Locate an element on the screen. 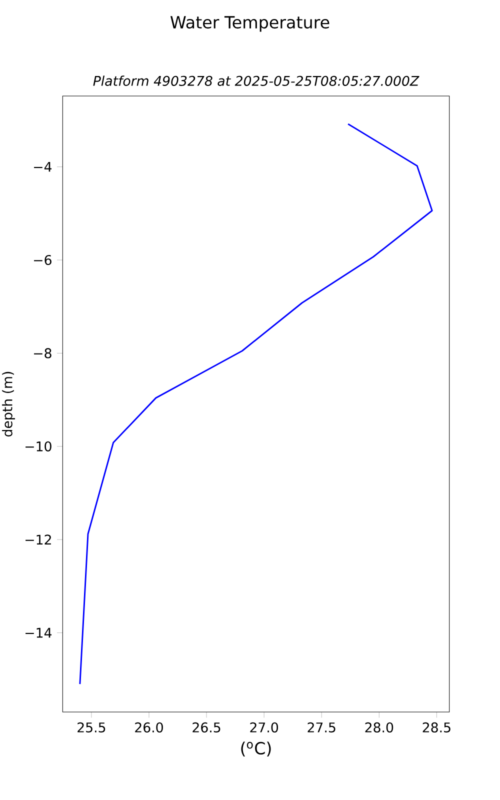 The image size is (500, 800). x-tick-label: 26.5 is located at coordinates (206, 727).